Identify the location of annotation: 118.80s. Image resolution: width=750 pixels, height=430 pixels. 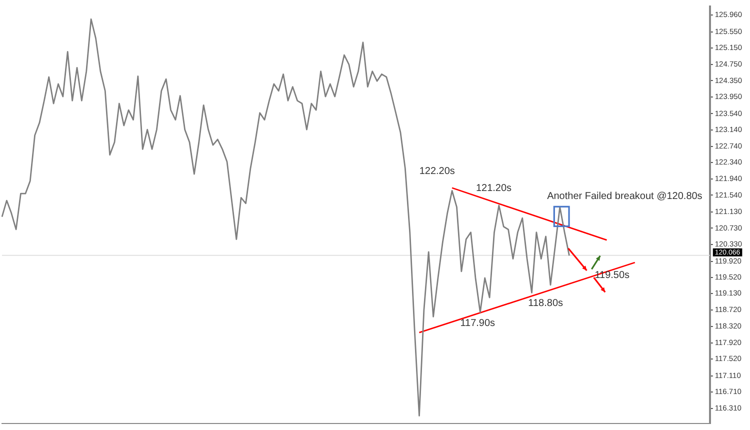
(545, 303).